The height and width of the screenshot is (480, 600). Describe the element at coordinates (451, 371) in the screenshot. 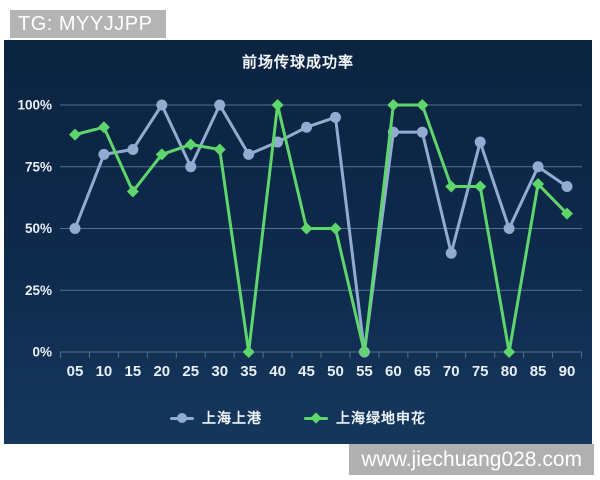

I see `x-axis-label: 70` at that location.